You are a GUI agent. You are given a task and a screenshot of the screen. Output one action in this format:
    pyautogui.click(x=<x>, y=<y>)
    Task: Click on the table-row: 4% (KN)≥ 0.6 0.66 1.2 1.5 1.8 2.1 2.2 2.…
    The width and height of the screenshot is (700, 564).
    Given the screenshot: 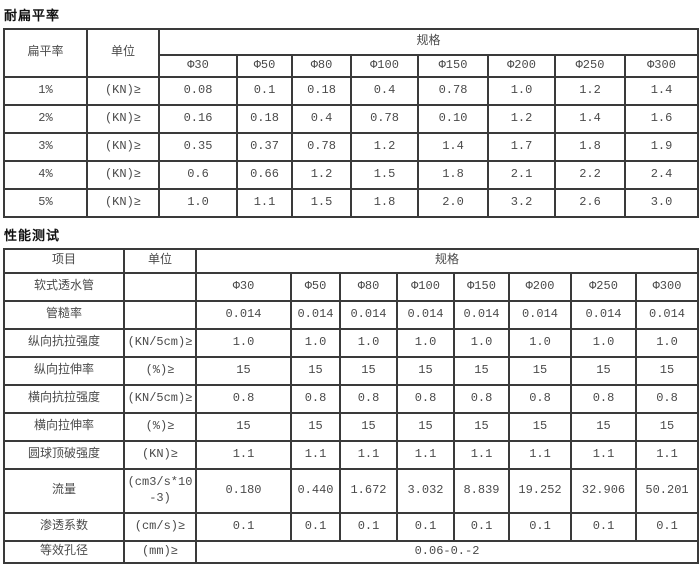 What is the action you would take?
    pyautogui.click(x=351, y=175)
    